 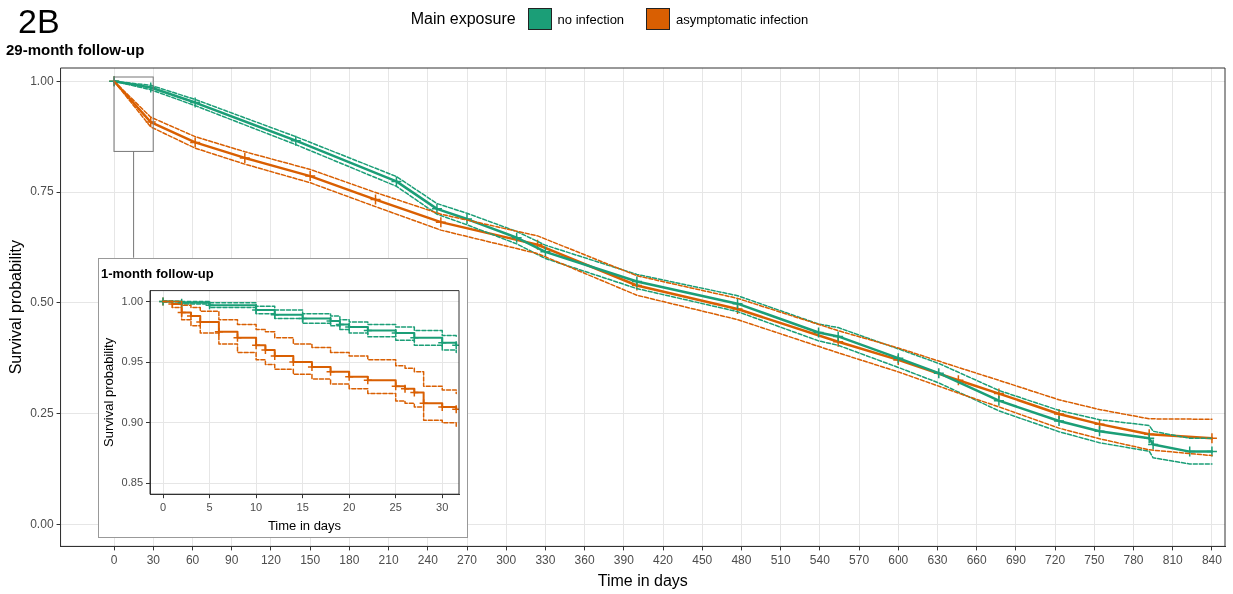 What do you see at coordinates (388, 559) in the screenshot?
I see `x-tick-label: 210` at bounding box center [388, 559].